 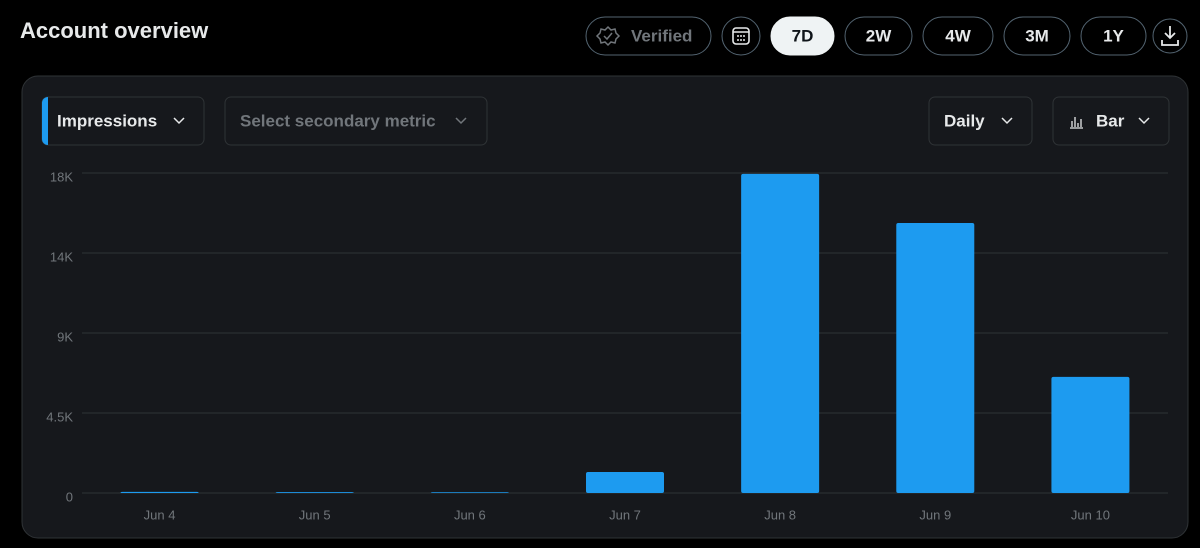 I want to click on primary-metric-label: Impressions, so click(x=107, y=120).